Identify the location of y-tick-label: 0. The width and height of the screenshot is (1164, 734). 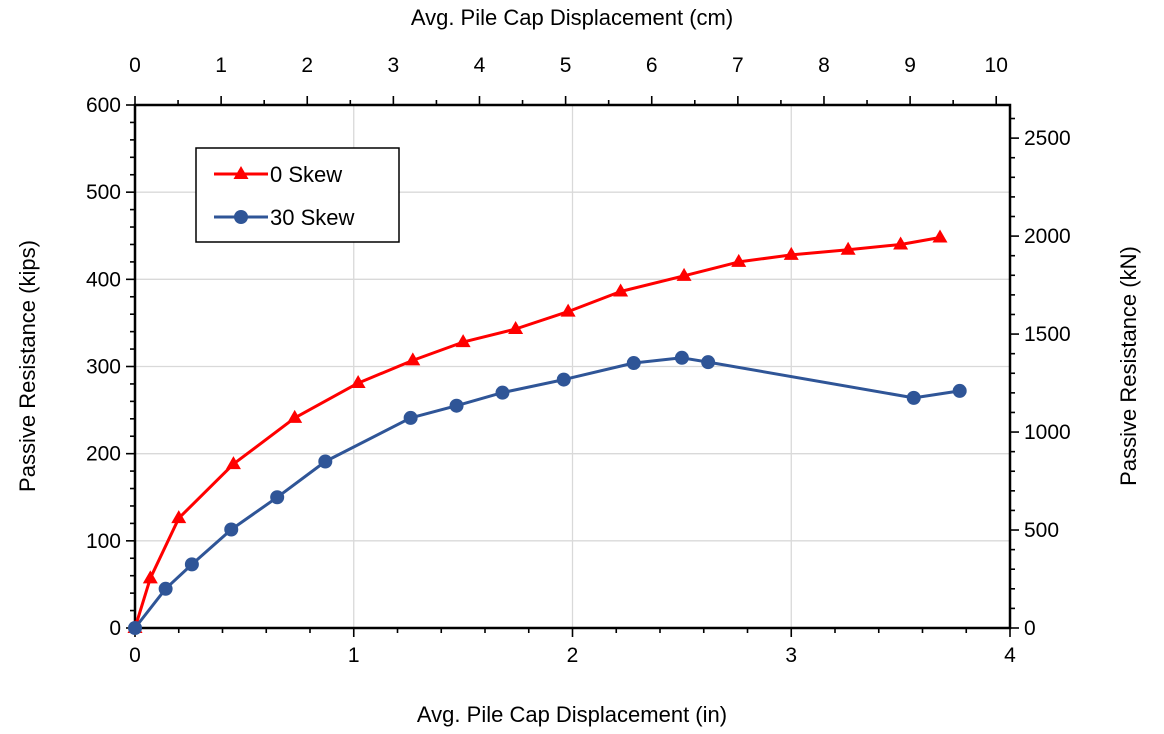
(115, 628).